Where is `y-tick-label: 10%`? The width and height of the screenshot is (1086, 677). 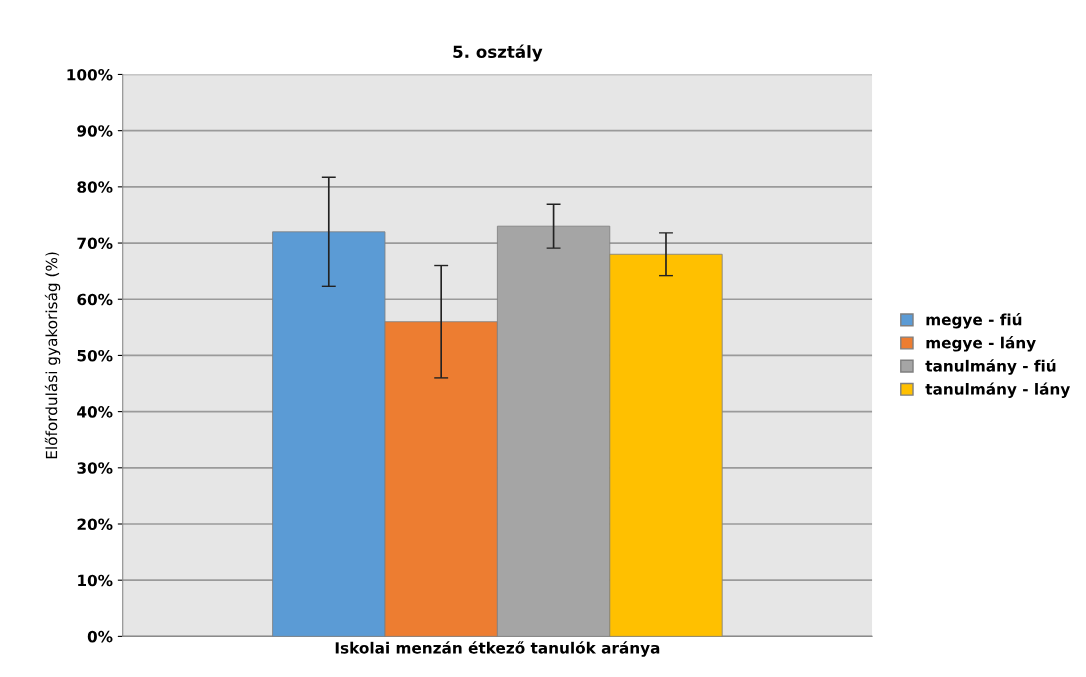 y-tick-label: 10% is located at coordinates (95, 580).